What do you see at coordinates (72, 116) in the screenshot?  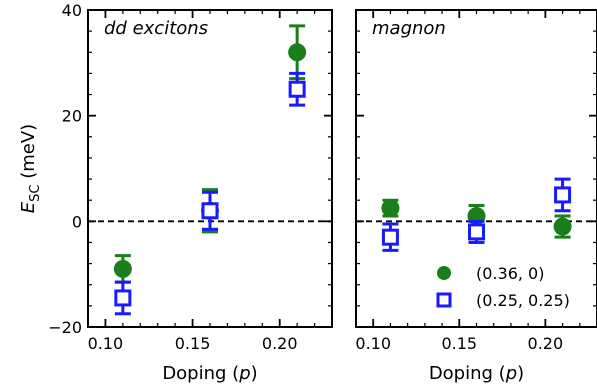 I see `y-tick-label: 20` at bounding box center [72, 116].